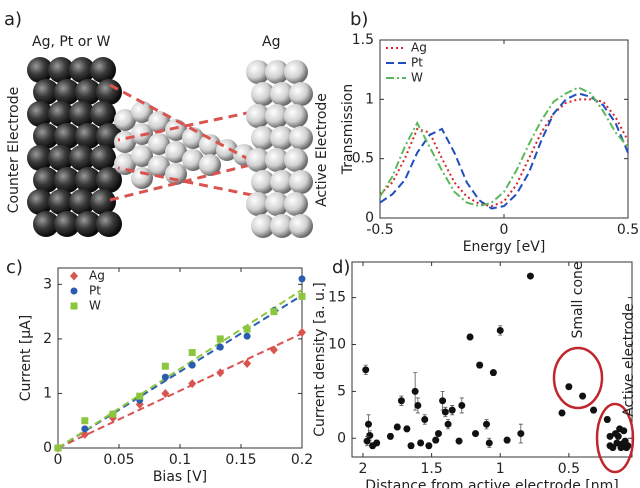 This screenshot has width=640, height=488. I want to click on panel-label: c), so click(14, 267).